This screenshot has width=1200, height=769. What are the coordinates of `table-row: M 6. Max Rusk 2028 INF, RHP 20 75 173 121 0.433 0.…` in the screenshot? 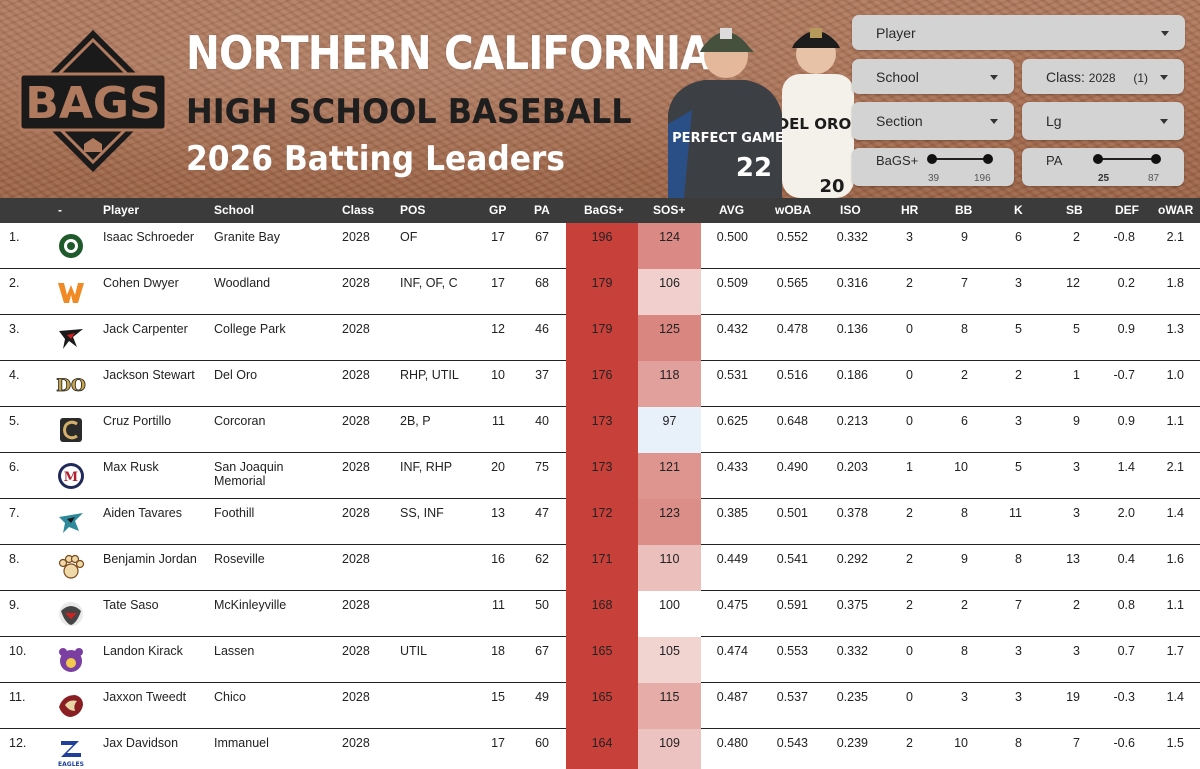 It's located at (600, 476).